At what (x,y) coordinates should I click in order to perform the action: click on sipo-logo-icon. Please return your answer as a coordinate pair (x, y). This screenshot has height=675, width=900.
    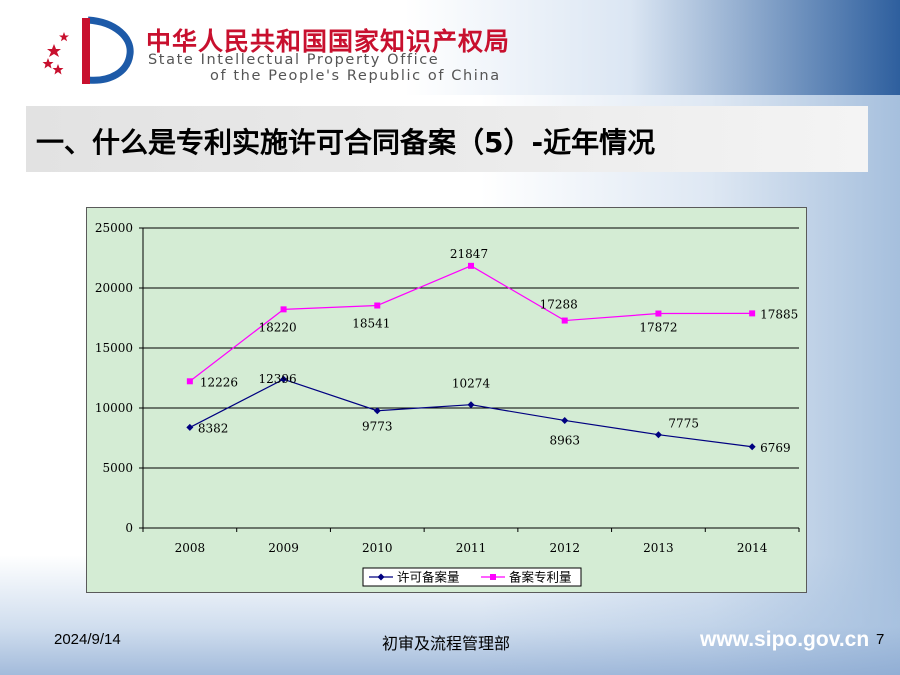
    Looking at the image, I should click on (88, 50).